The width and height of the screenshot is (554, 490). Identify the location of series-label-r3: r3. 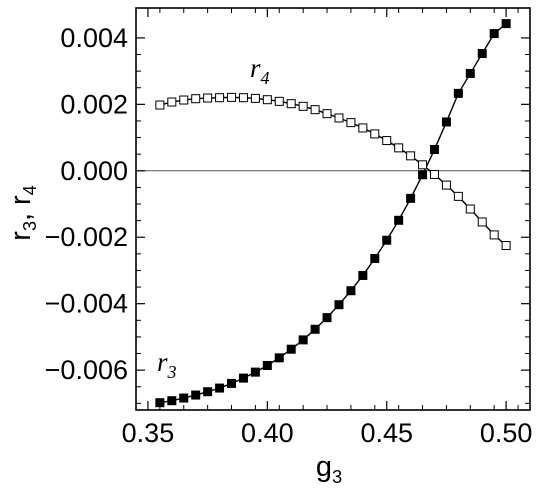
(167, 364).